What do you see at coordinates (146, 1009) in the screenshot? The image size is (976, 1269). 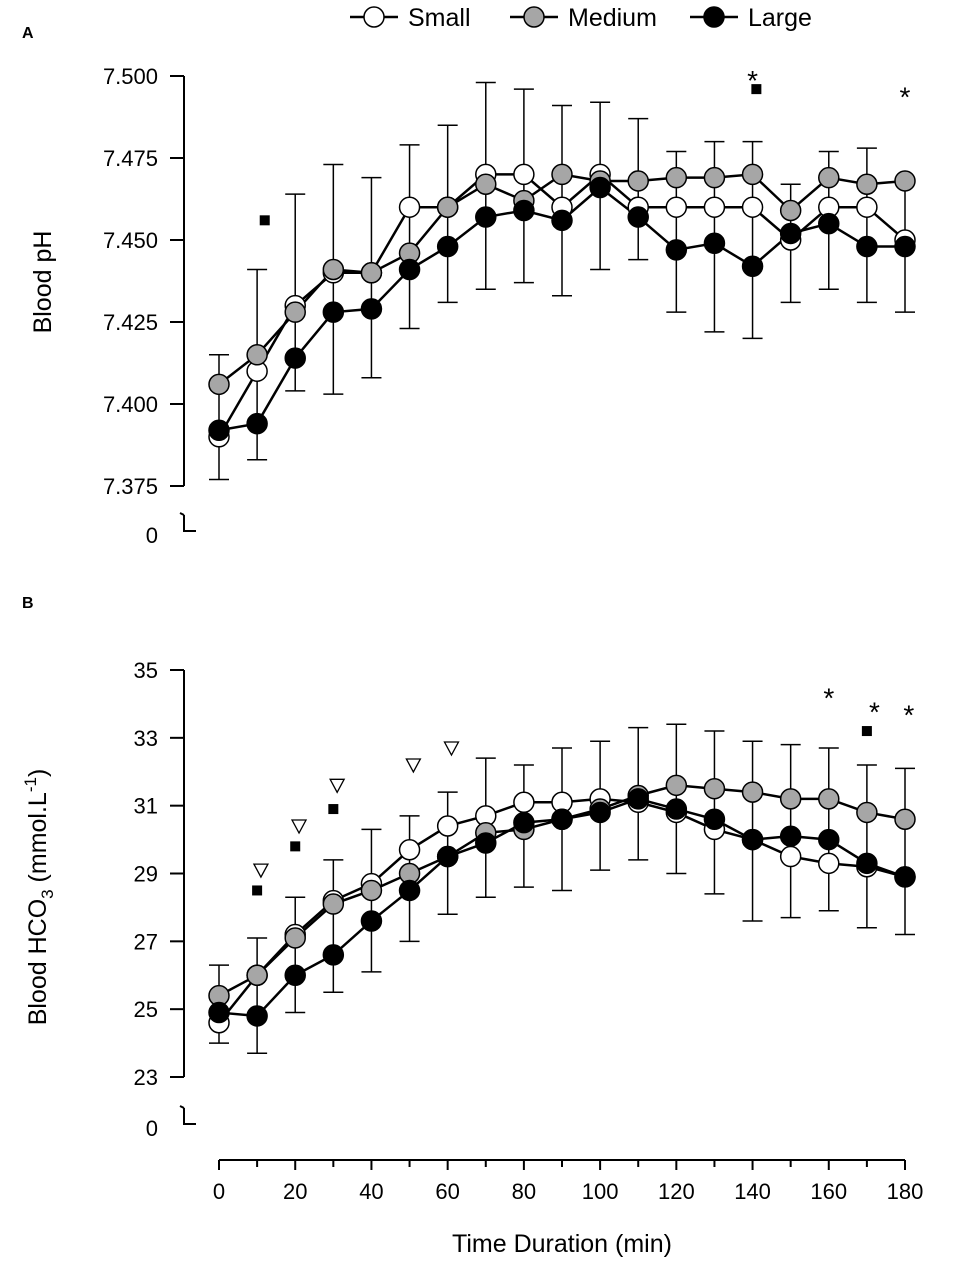 I see `y-tick-label-b: 25` at bounding box center [146, 1009].